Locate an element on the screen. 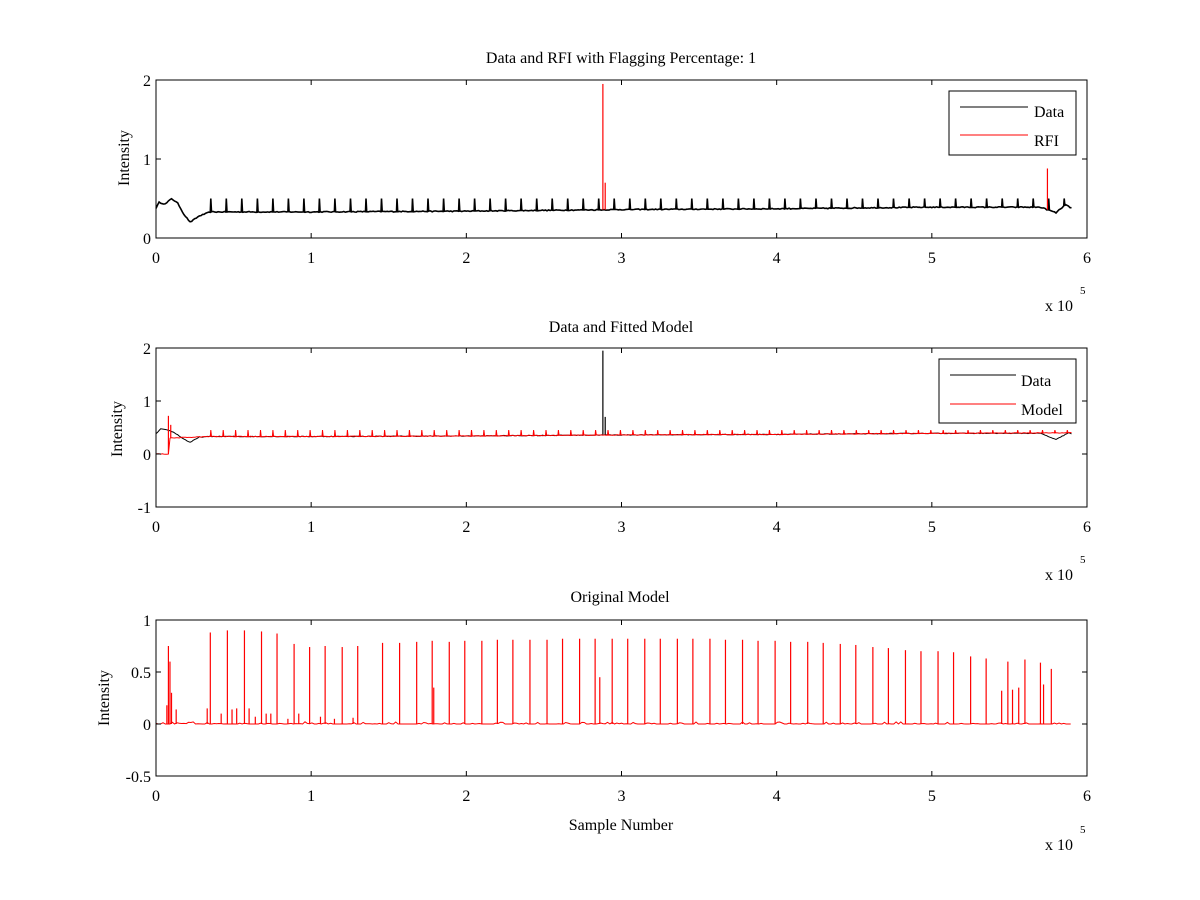 This screenshot has width=1200, height=900. panel-3-plot-area is located at coordinates (613, 677).